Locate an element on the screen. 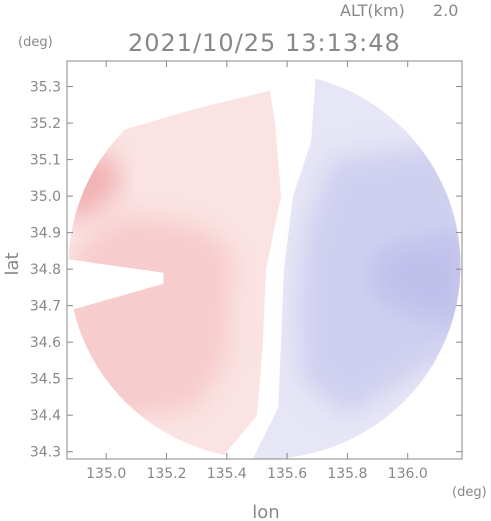 This screenshot has height=521, width=491. x-tick-label-5: 136.0 is located at coordinates (408, 474).